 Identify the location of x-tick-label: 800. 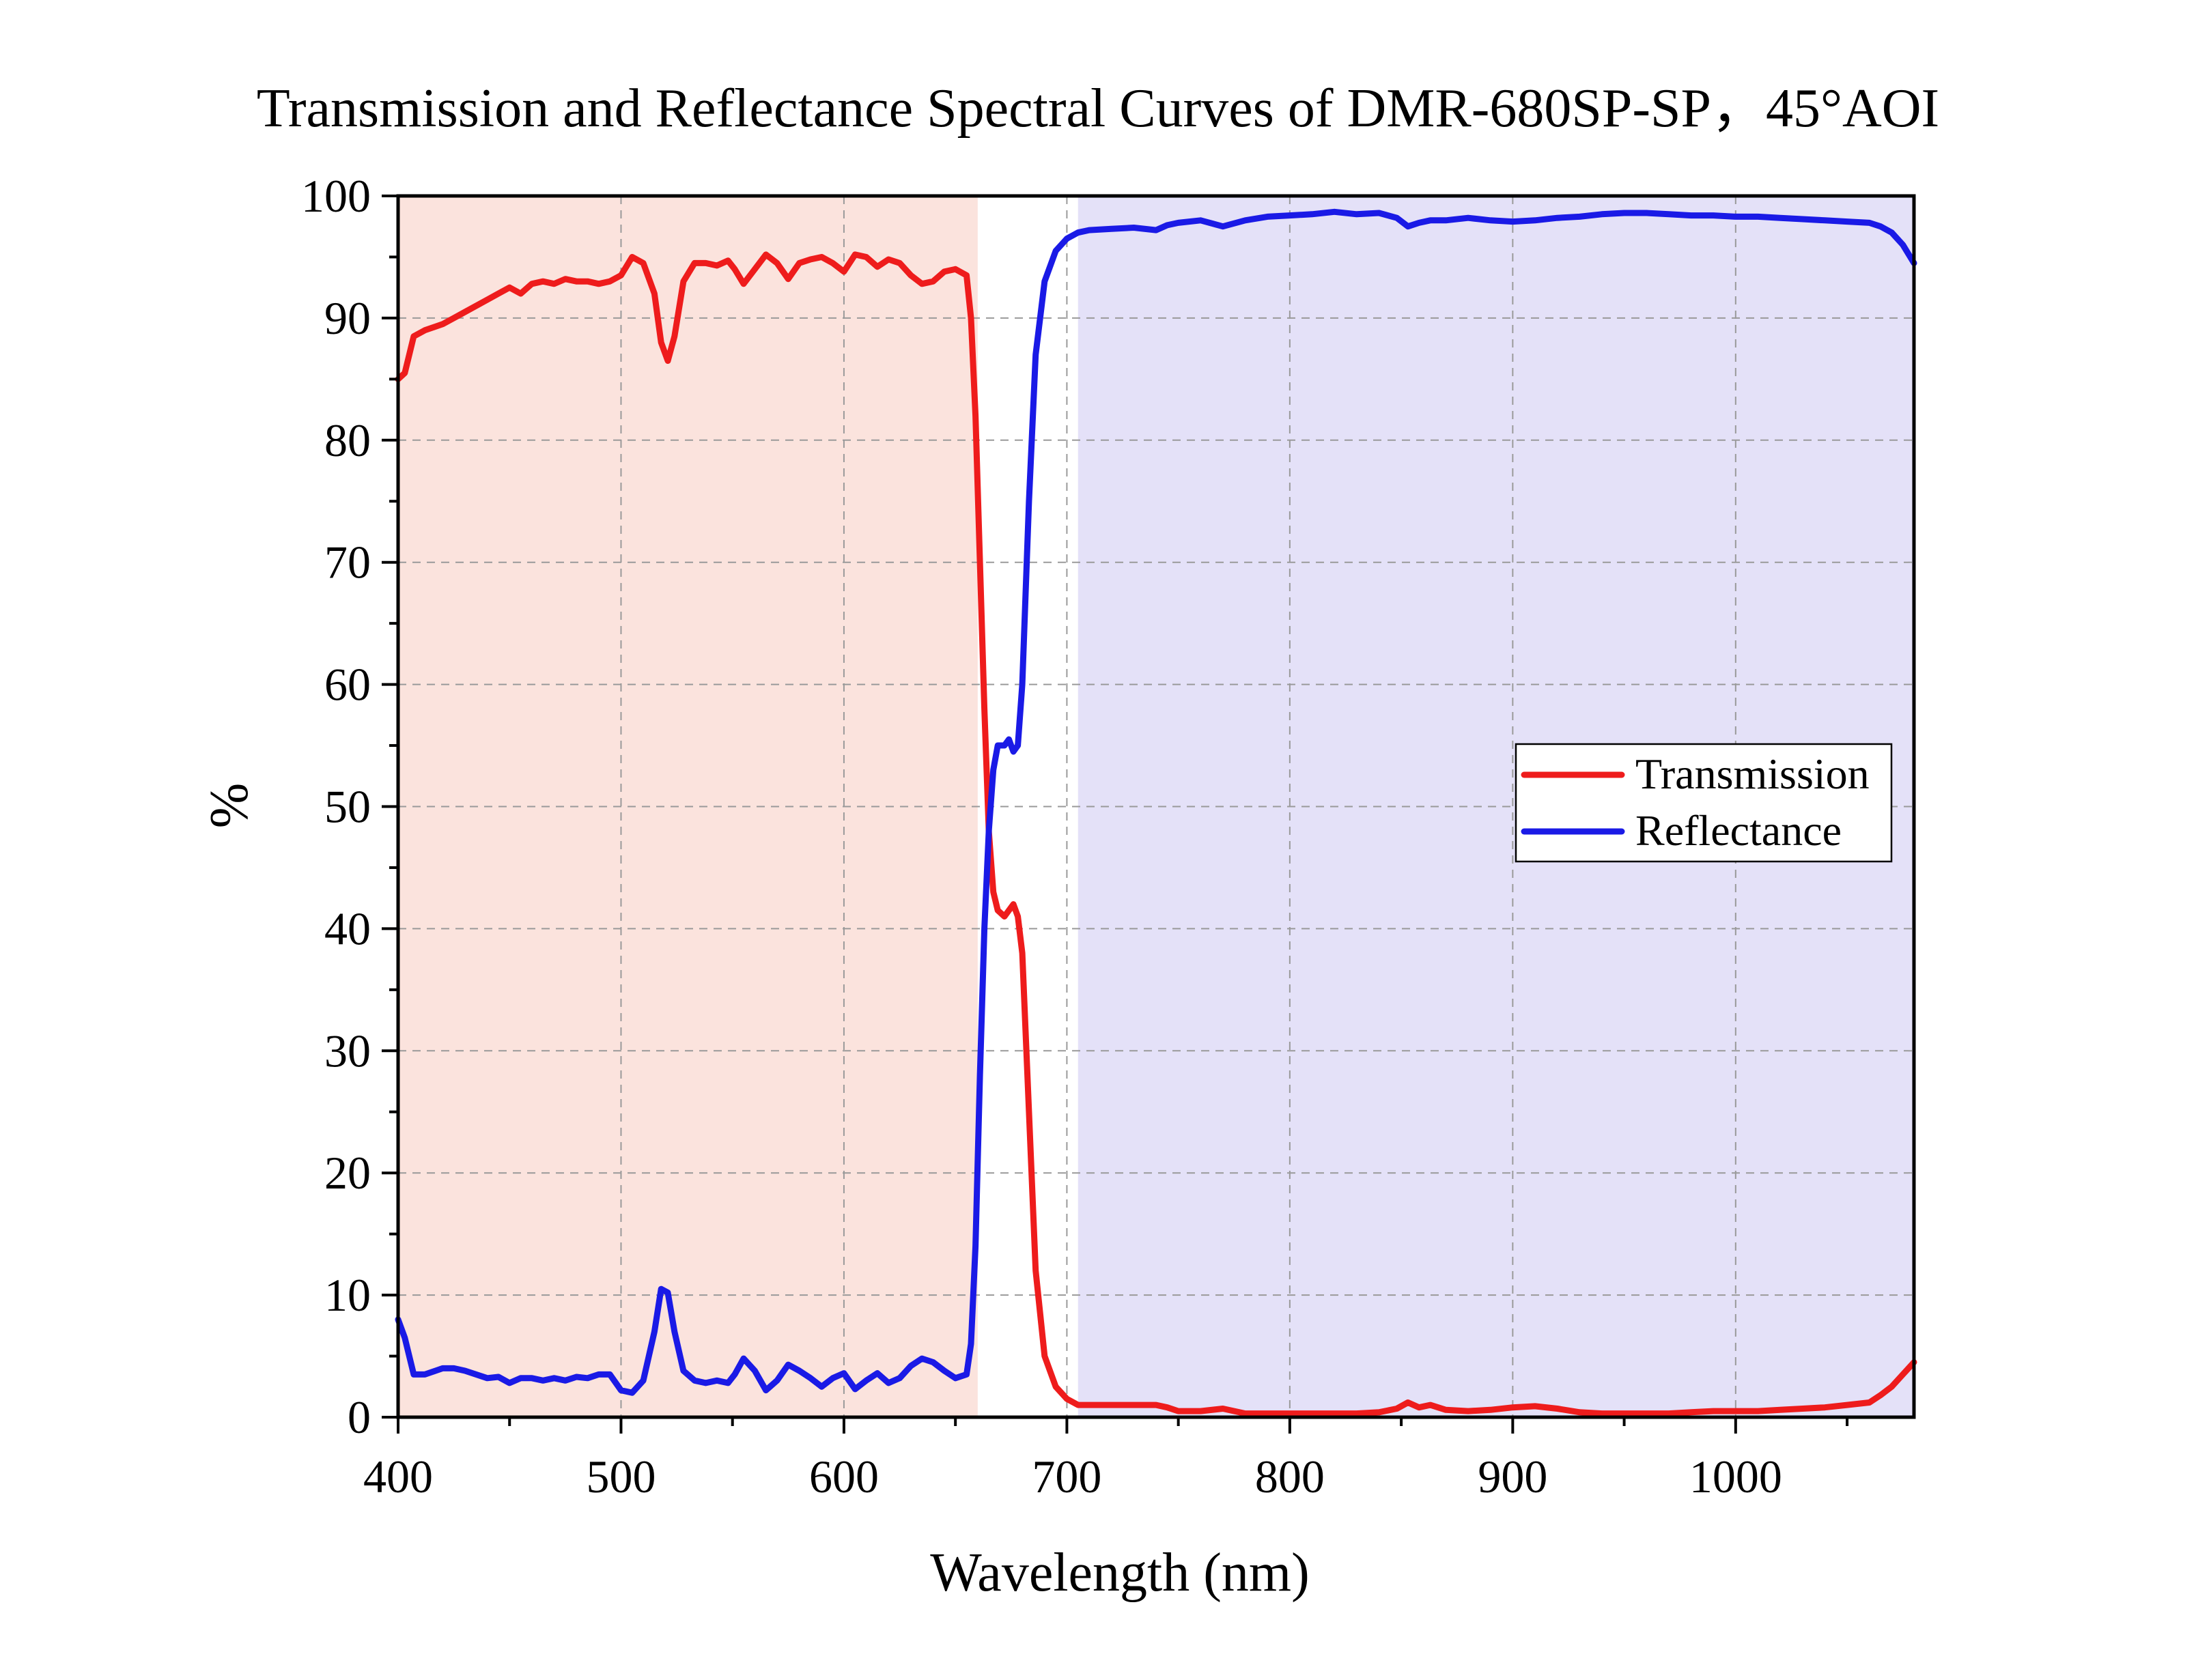
(1290, 1477).